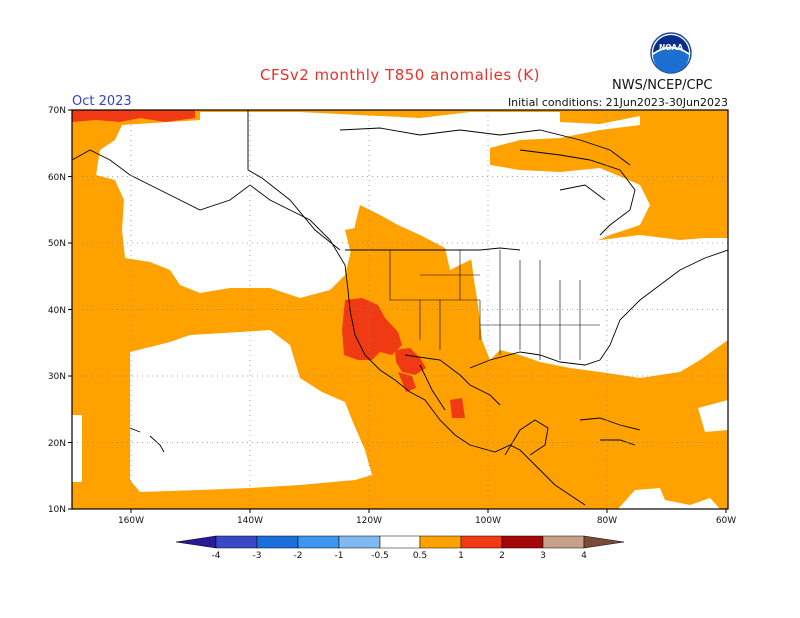  Describe the element at coordinates (102, 101) in the screenshot. I see `forecast-month: Oct 2023` at that location.